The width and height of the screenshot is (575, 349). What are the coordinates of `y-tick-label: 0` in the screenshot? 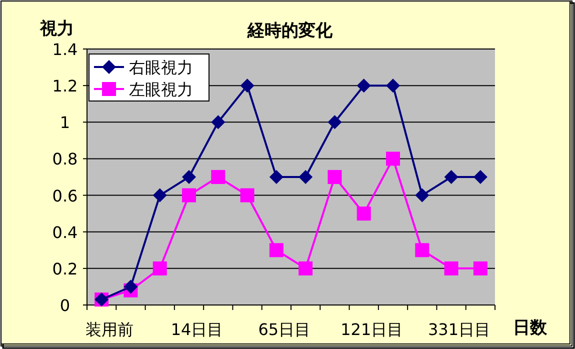 It's located at (65, 305).